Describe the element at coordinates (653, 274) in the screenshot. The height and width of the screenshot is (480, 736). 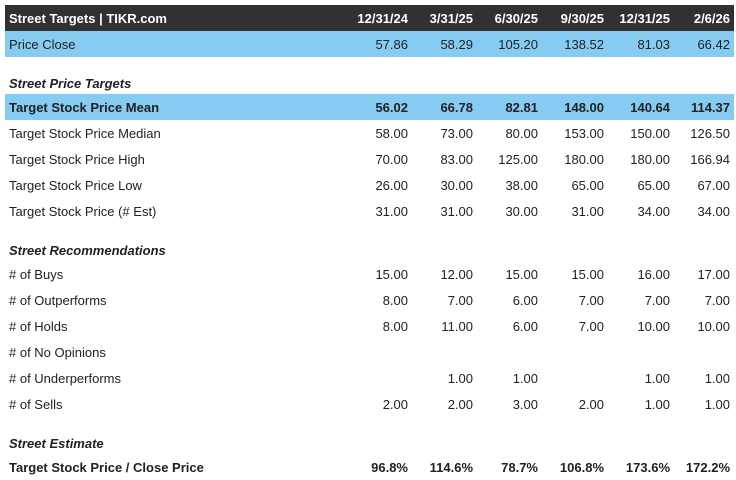
I see `cell-value: 16.00` at that location.